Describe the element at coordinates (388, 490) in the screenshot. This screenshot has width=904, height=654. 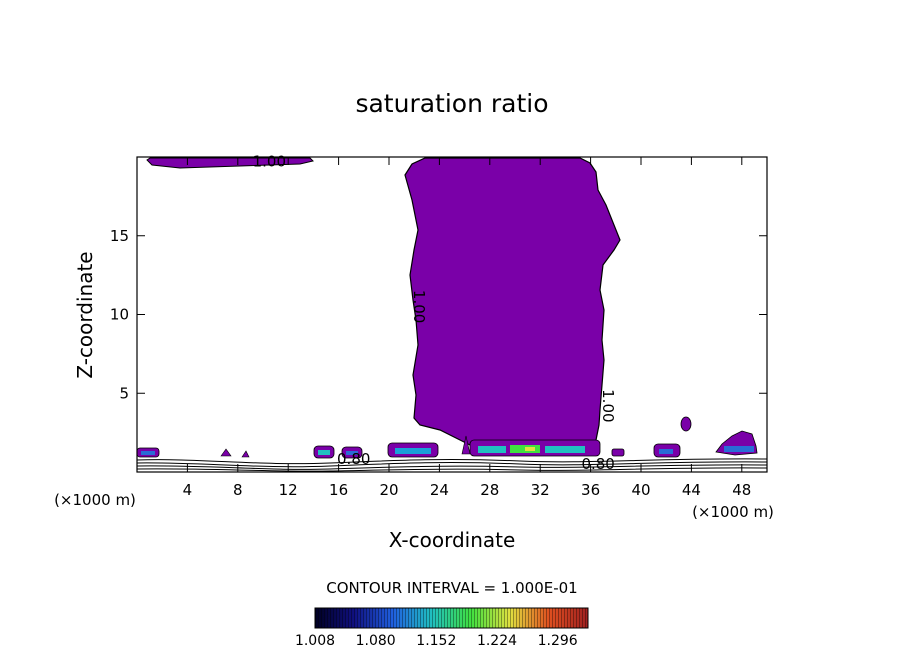
I see `x-tick-label: 20` at that location.